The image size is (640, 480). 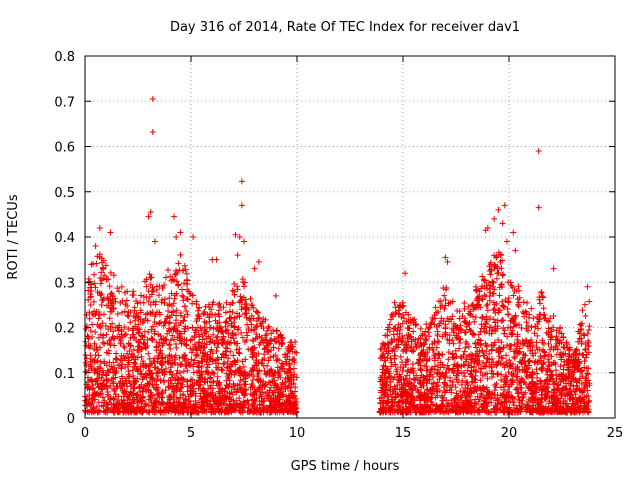 I want to click on x-axis-label: GPS time / hours, so click(x=345, y=466).